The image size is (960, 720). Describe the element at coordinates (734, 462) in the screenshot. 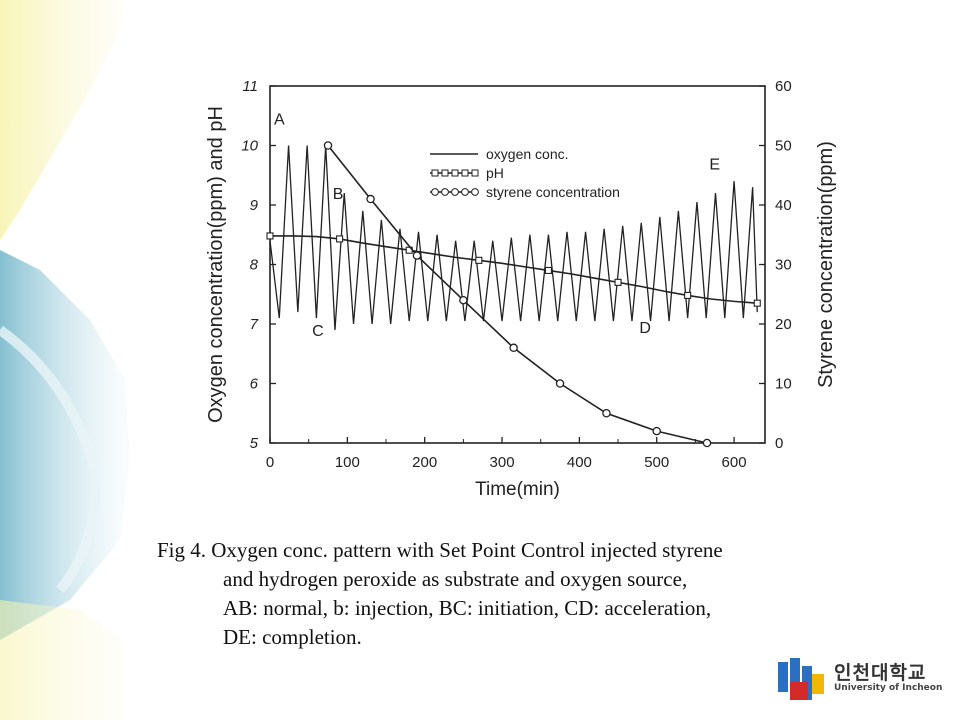

I see `x-tick-label: 600` at that location.